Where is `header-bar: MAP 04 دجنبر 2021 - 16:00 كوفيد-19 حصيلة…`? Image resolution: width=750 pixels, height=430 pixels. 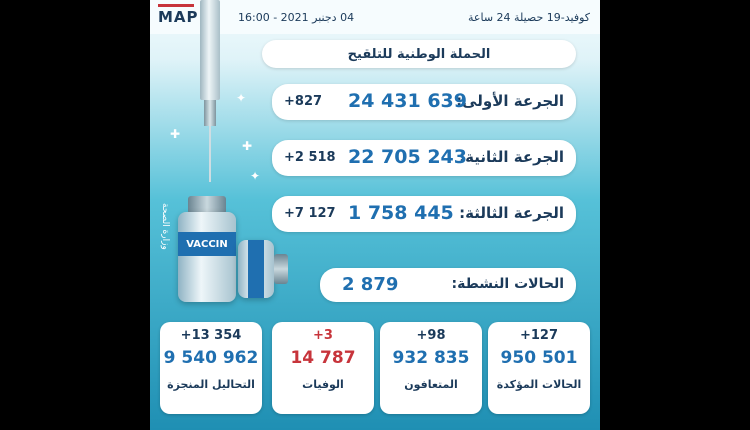
header-bar: MAP 04 دجنبر 2021 - 16:00 كوفيد-19 حصيلة… is located at coordinates (375, 17).